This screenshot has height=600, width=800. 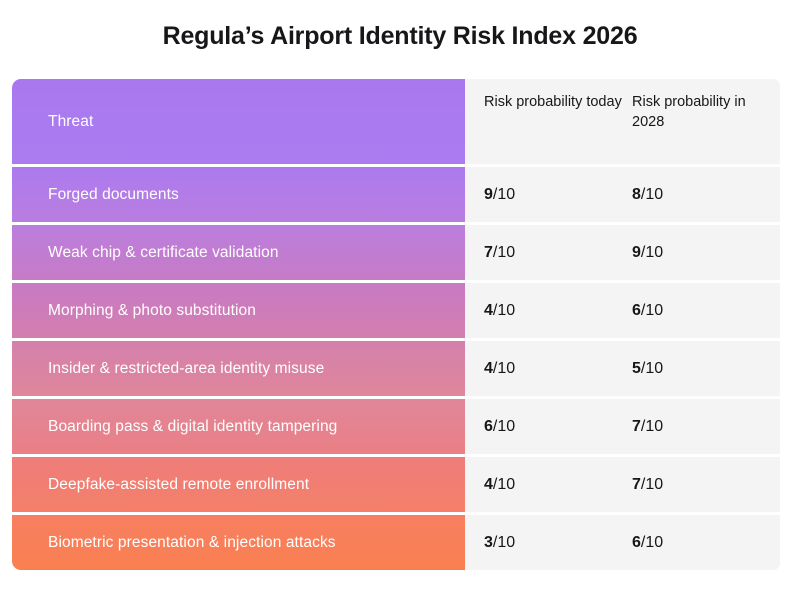 I want to click on values-cell: 4/10 7/10, so click(x=622, y=484).